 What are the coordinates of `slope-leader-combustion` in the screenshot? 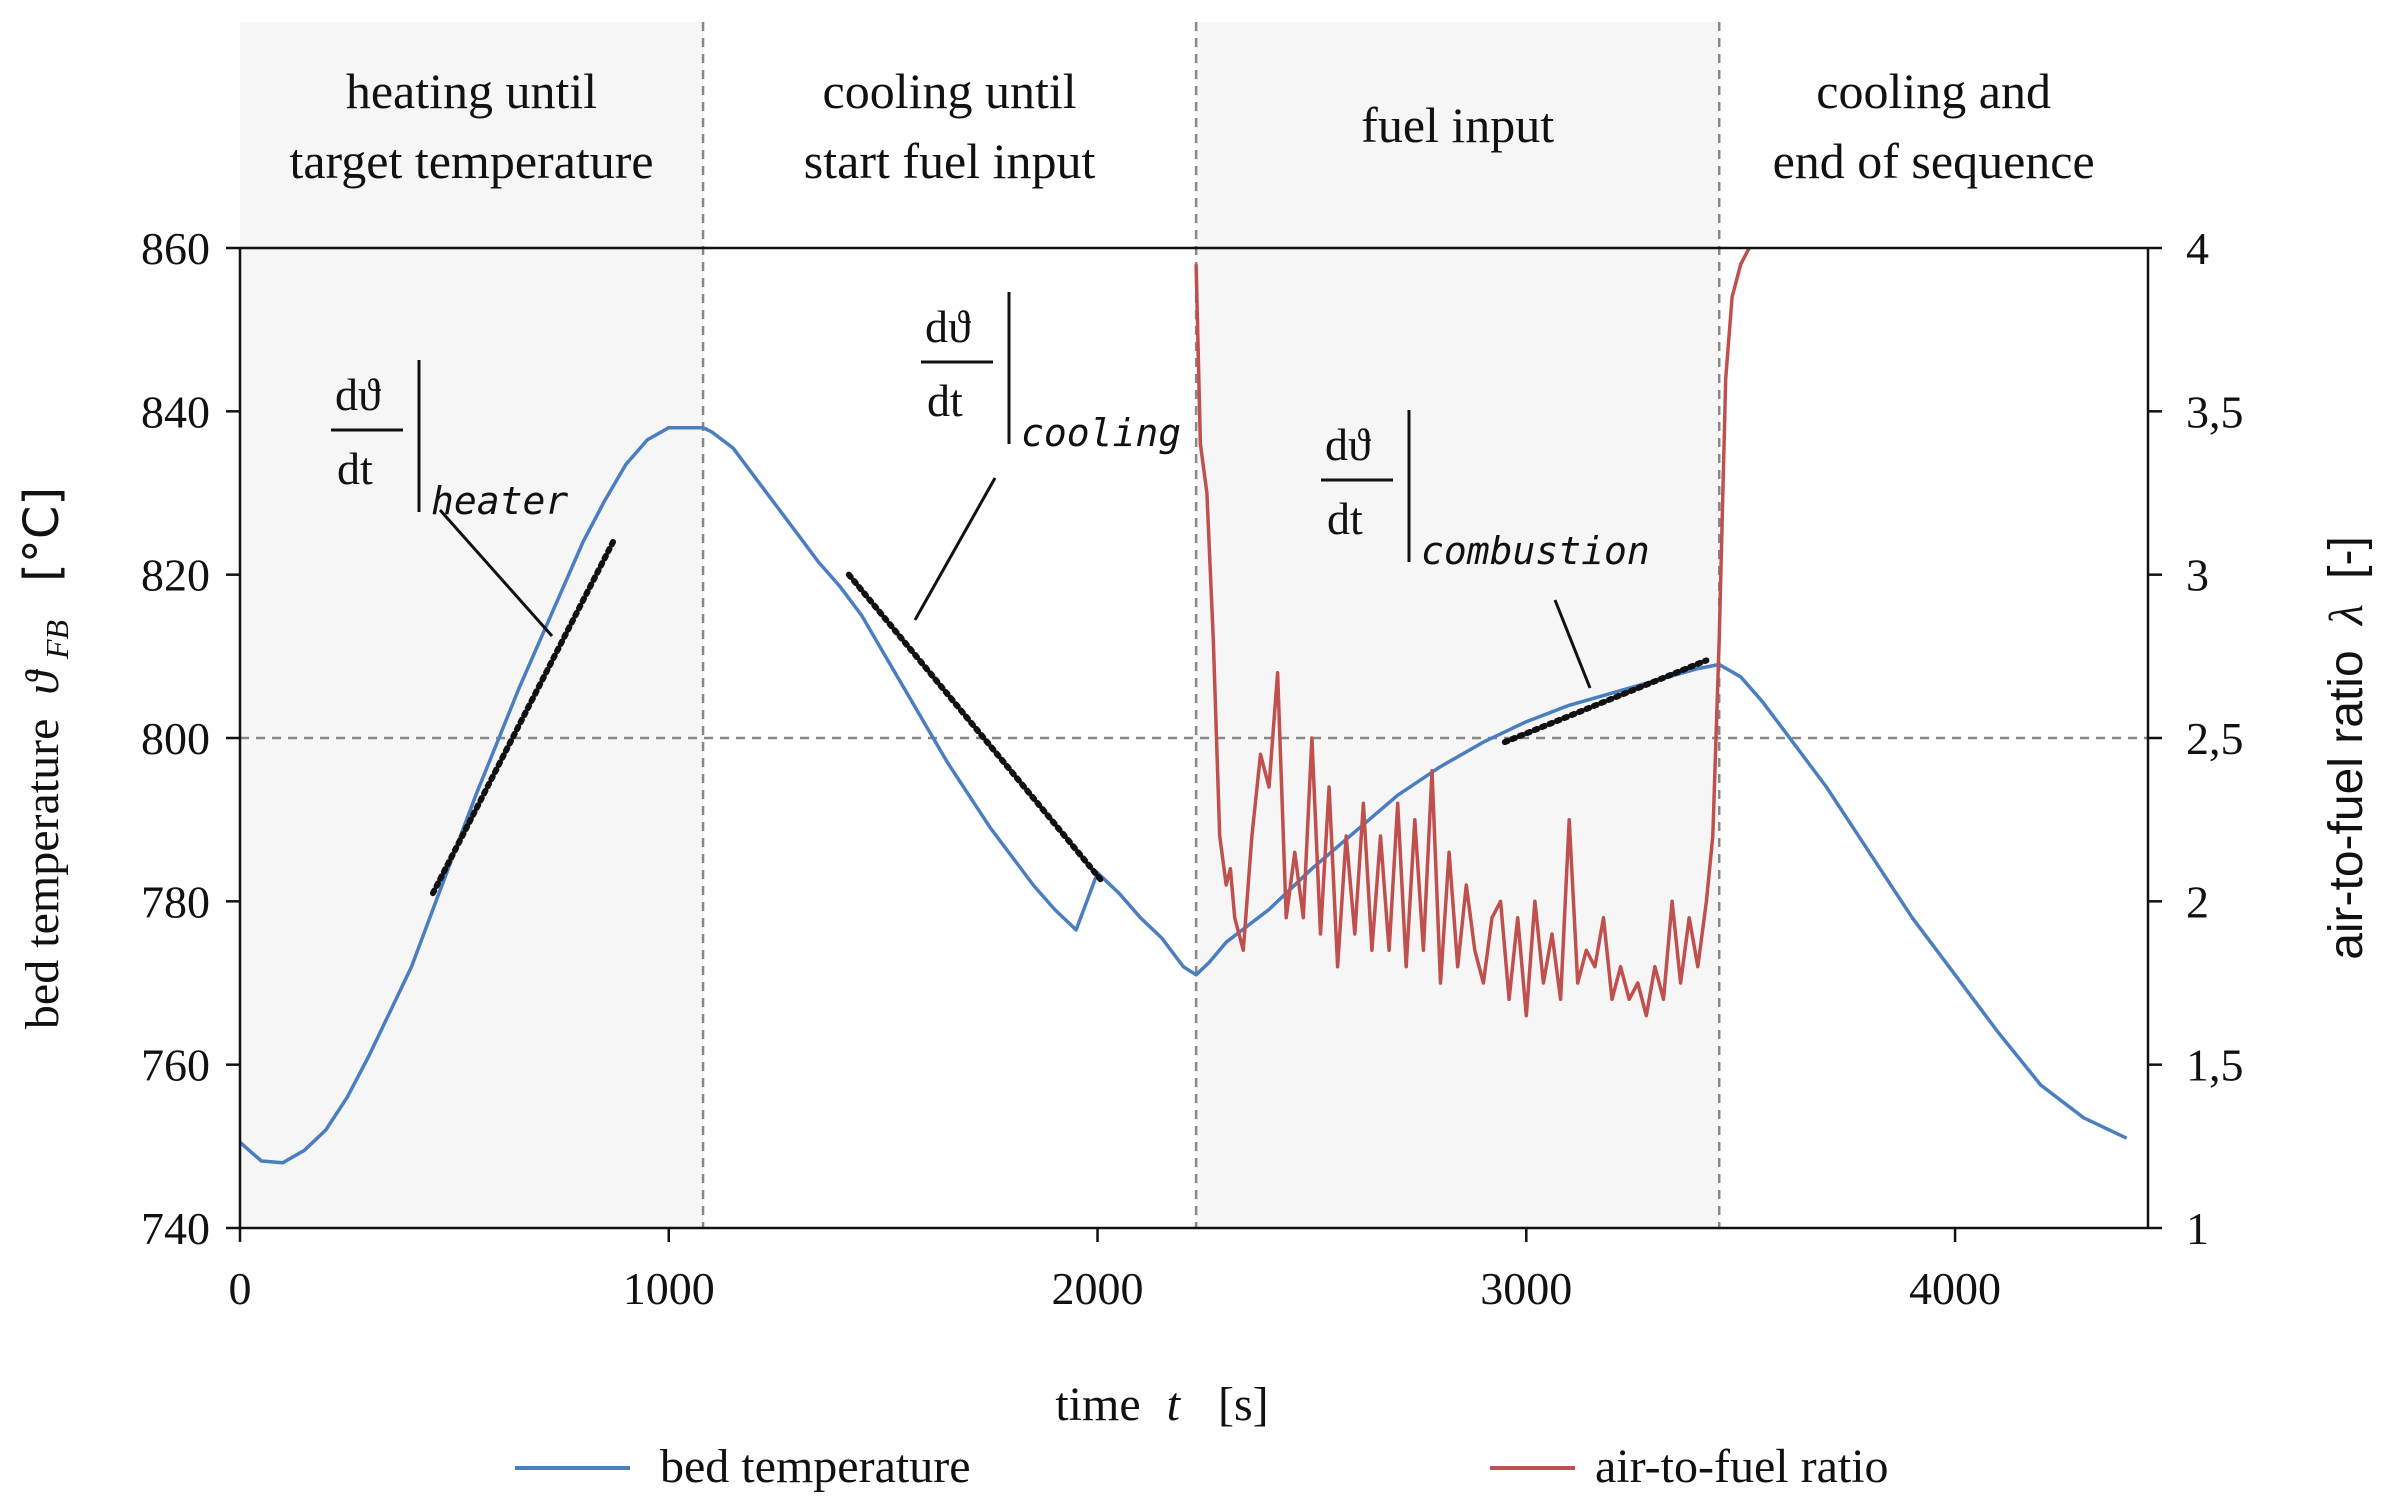 It's located at (1572, 644).